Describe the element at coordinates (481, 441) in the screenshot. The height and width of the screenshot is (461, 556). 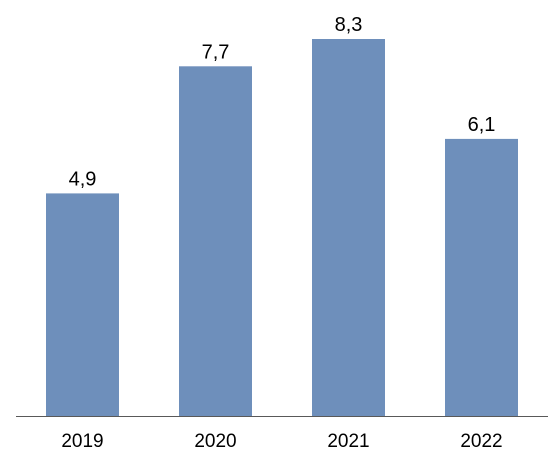
I see `x-tick-label-2022: 2022` at that location.